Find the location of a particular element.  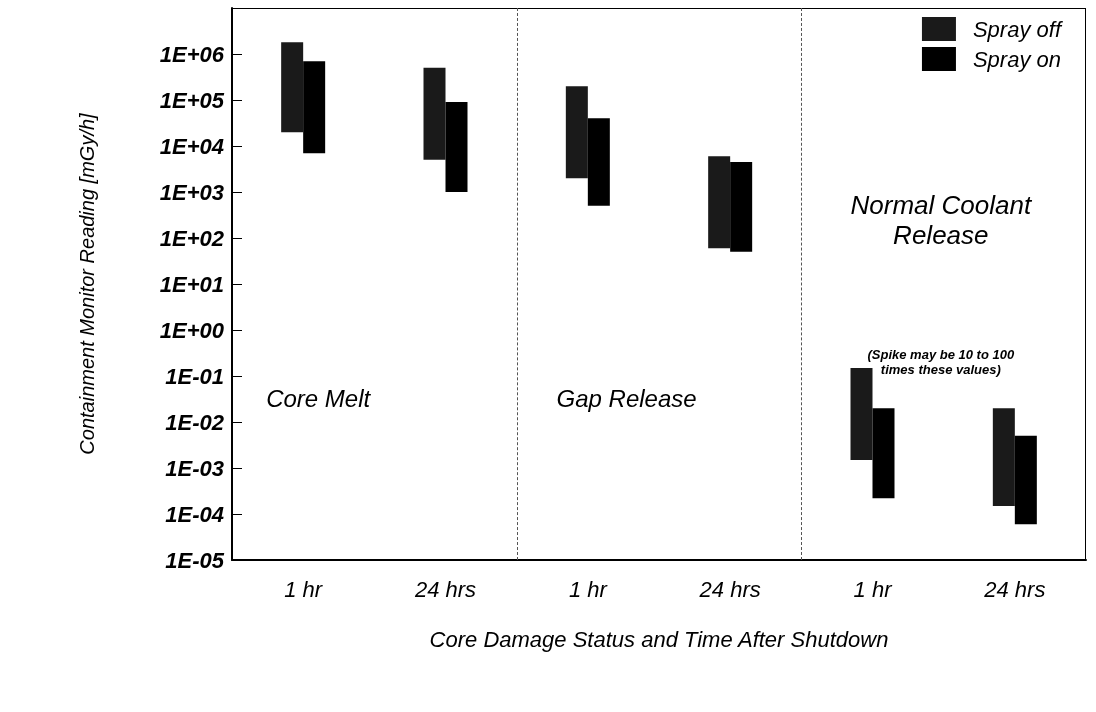

annotation: (Spike may be 10 to 100 times these values) is located at coordinates (941, 361).